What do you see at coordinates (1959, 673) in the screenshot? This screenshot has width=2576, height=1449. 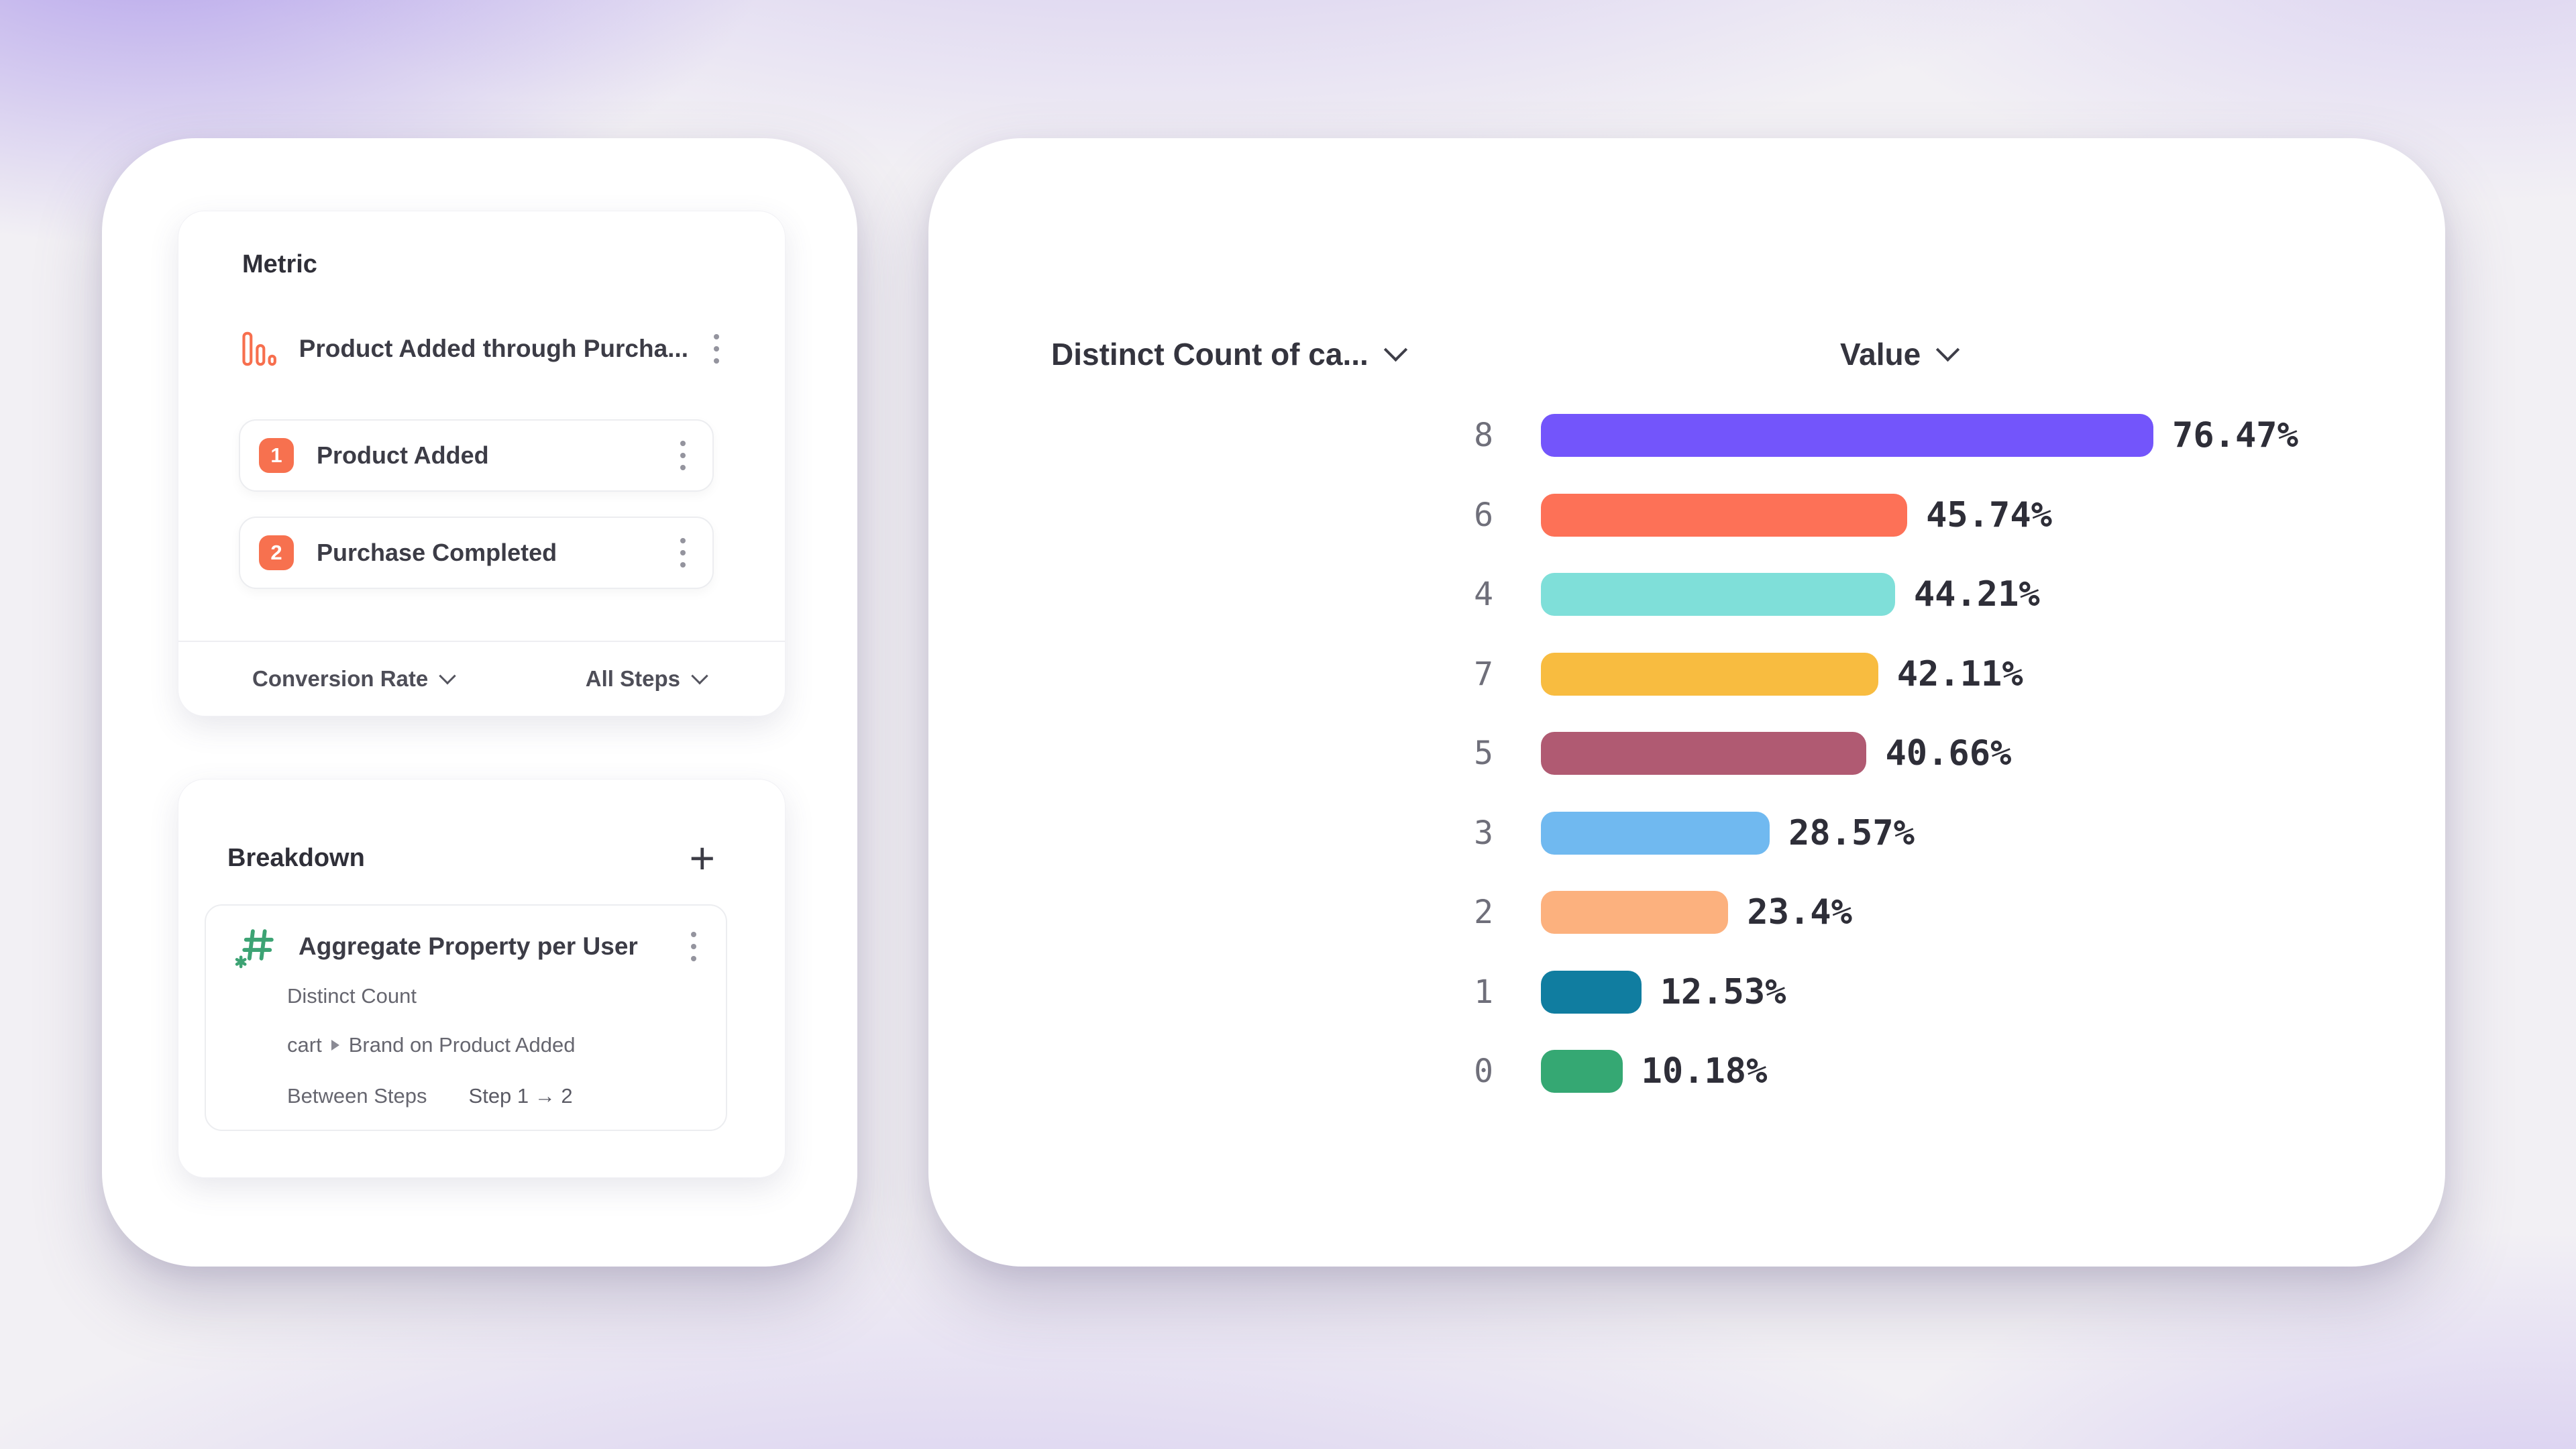 I see `chart-bar-value: 42.11%` at bounding box center [1959, 673].